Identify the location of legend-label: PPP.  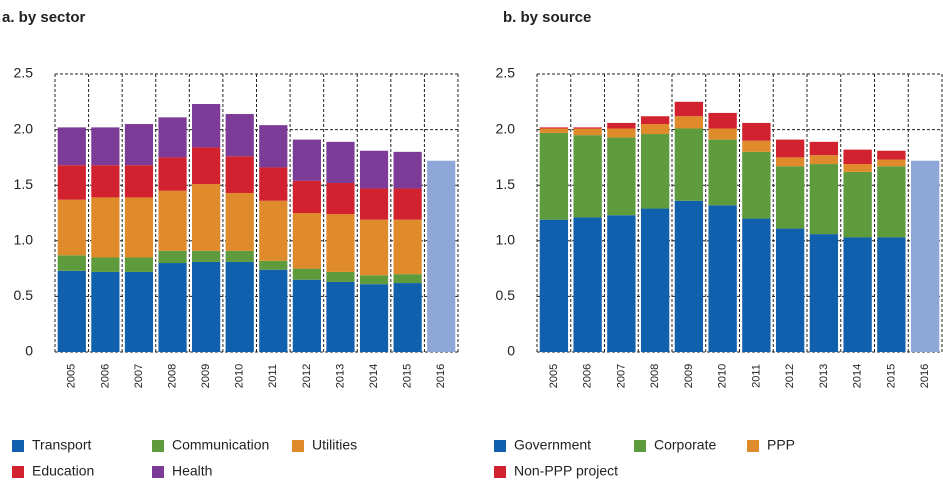
(781, 445).